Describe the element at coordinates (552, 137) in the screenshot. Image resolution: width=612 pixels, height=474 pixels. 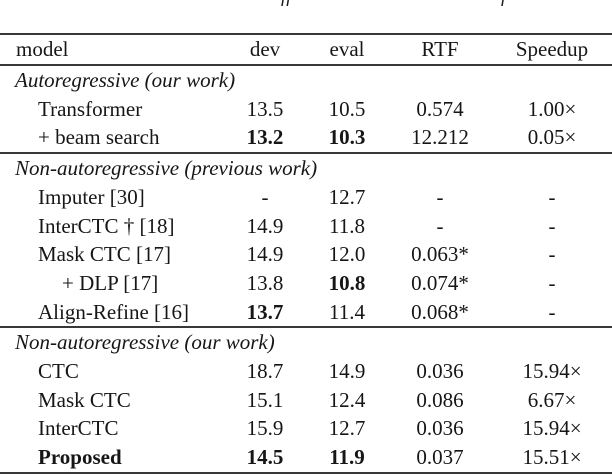
I see `cell-speedup: 0.05×` at that location.